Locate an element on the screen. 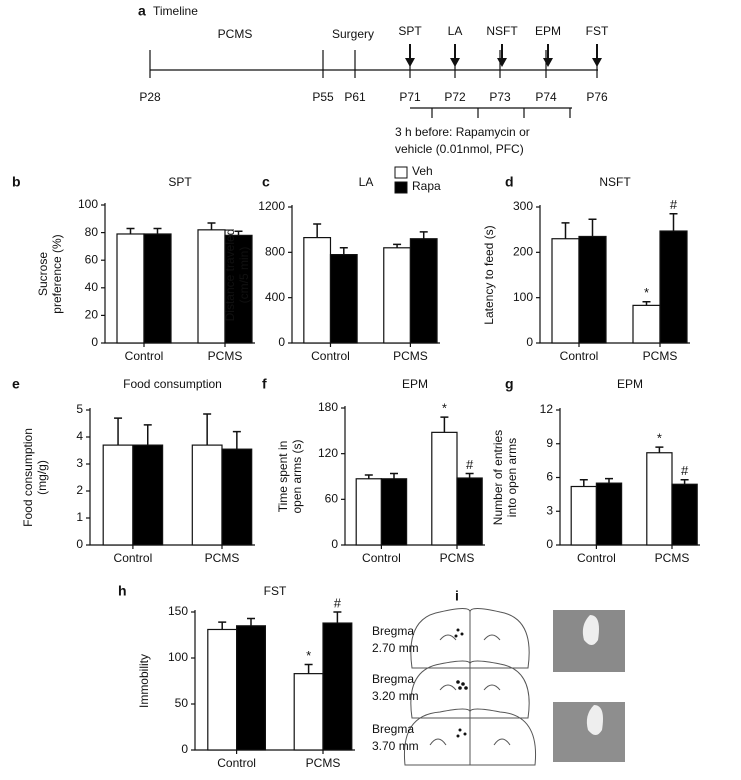  y-tick-label: 400 is located at coordinates (275, 297).